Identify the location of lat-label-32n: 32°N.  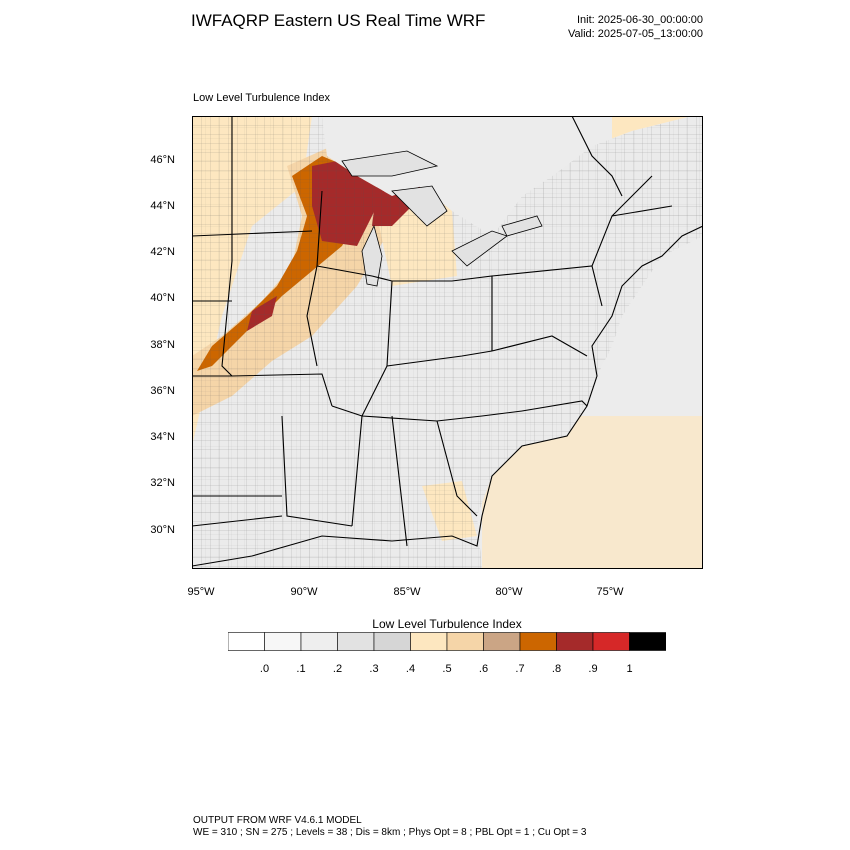
(162, 483).